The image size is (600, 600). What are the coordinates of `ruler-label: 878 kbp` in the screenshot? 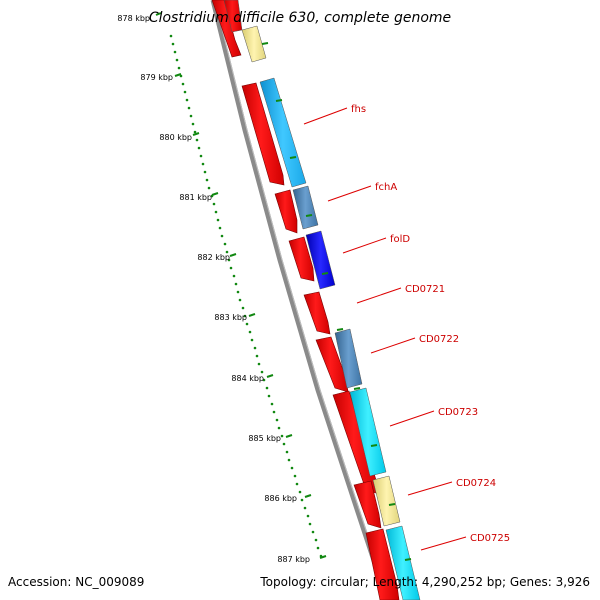 It's located at (133, 18).